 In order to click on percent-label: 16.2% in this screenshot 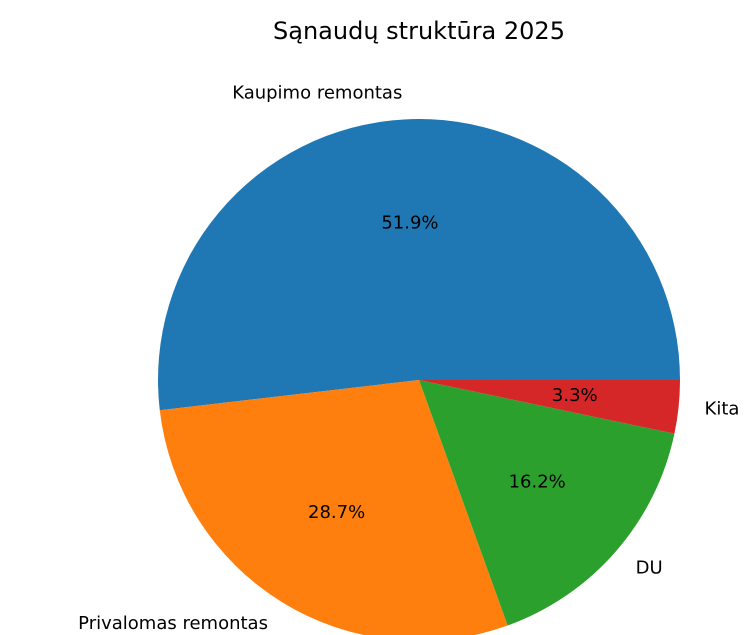, I will do `click(537, 482)`.